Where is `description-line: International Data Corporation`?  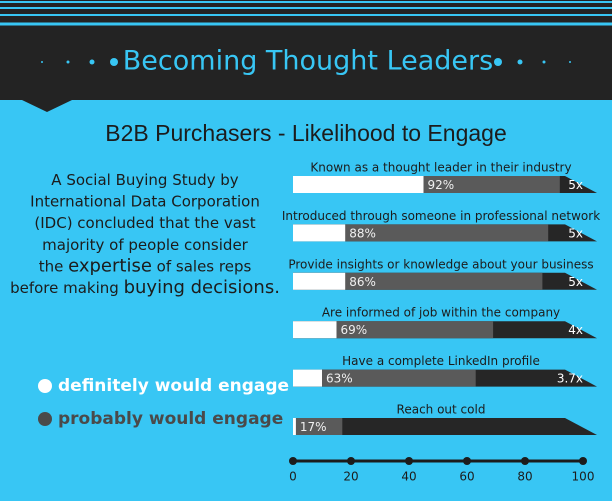 description-line: International Data Corporation is located at coordinates (145, 201).